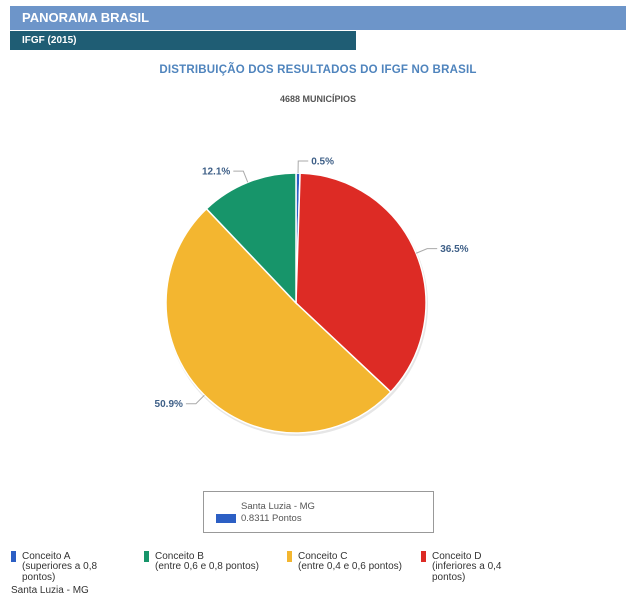  What do you see at coordinates (271, 518) in the screenshot?
I see `tooltip-value: 0.8311 Pontos` at bounding box center [271, 518].